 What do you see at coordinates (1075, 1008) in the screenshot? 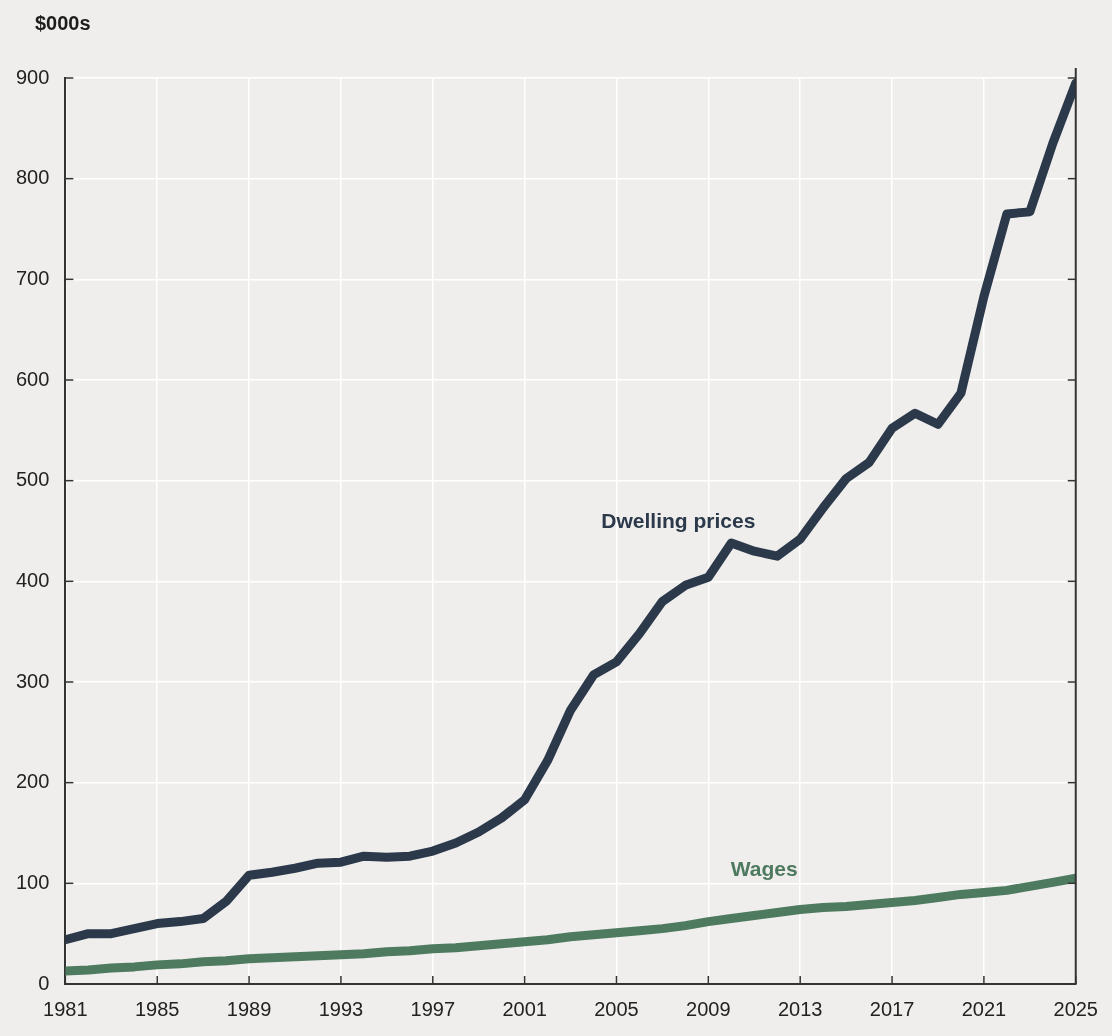
I see `x-tick-label: 2025` at bounding box center [1075, 1008].